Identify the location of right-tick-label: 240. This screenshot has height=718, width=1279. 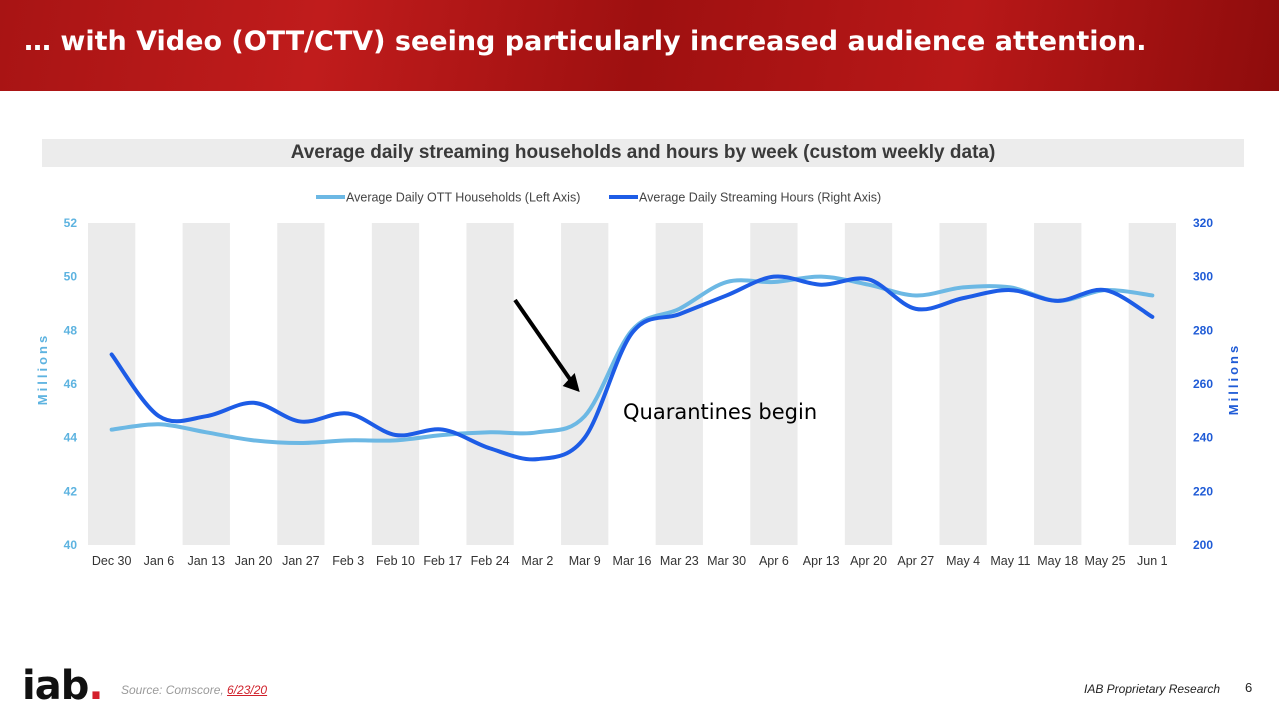
(1203, 438).